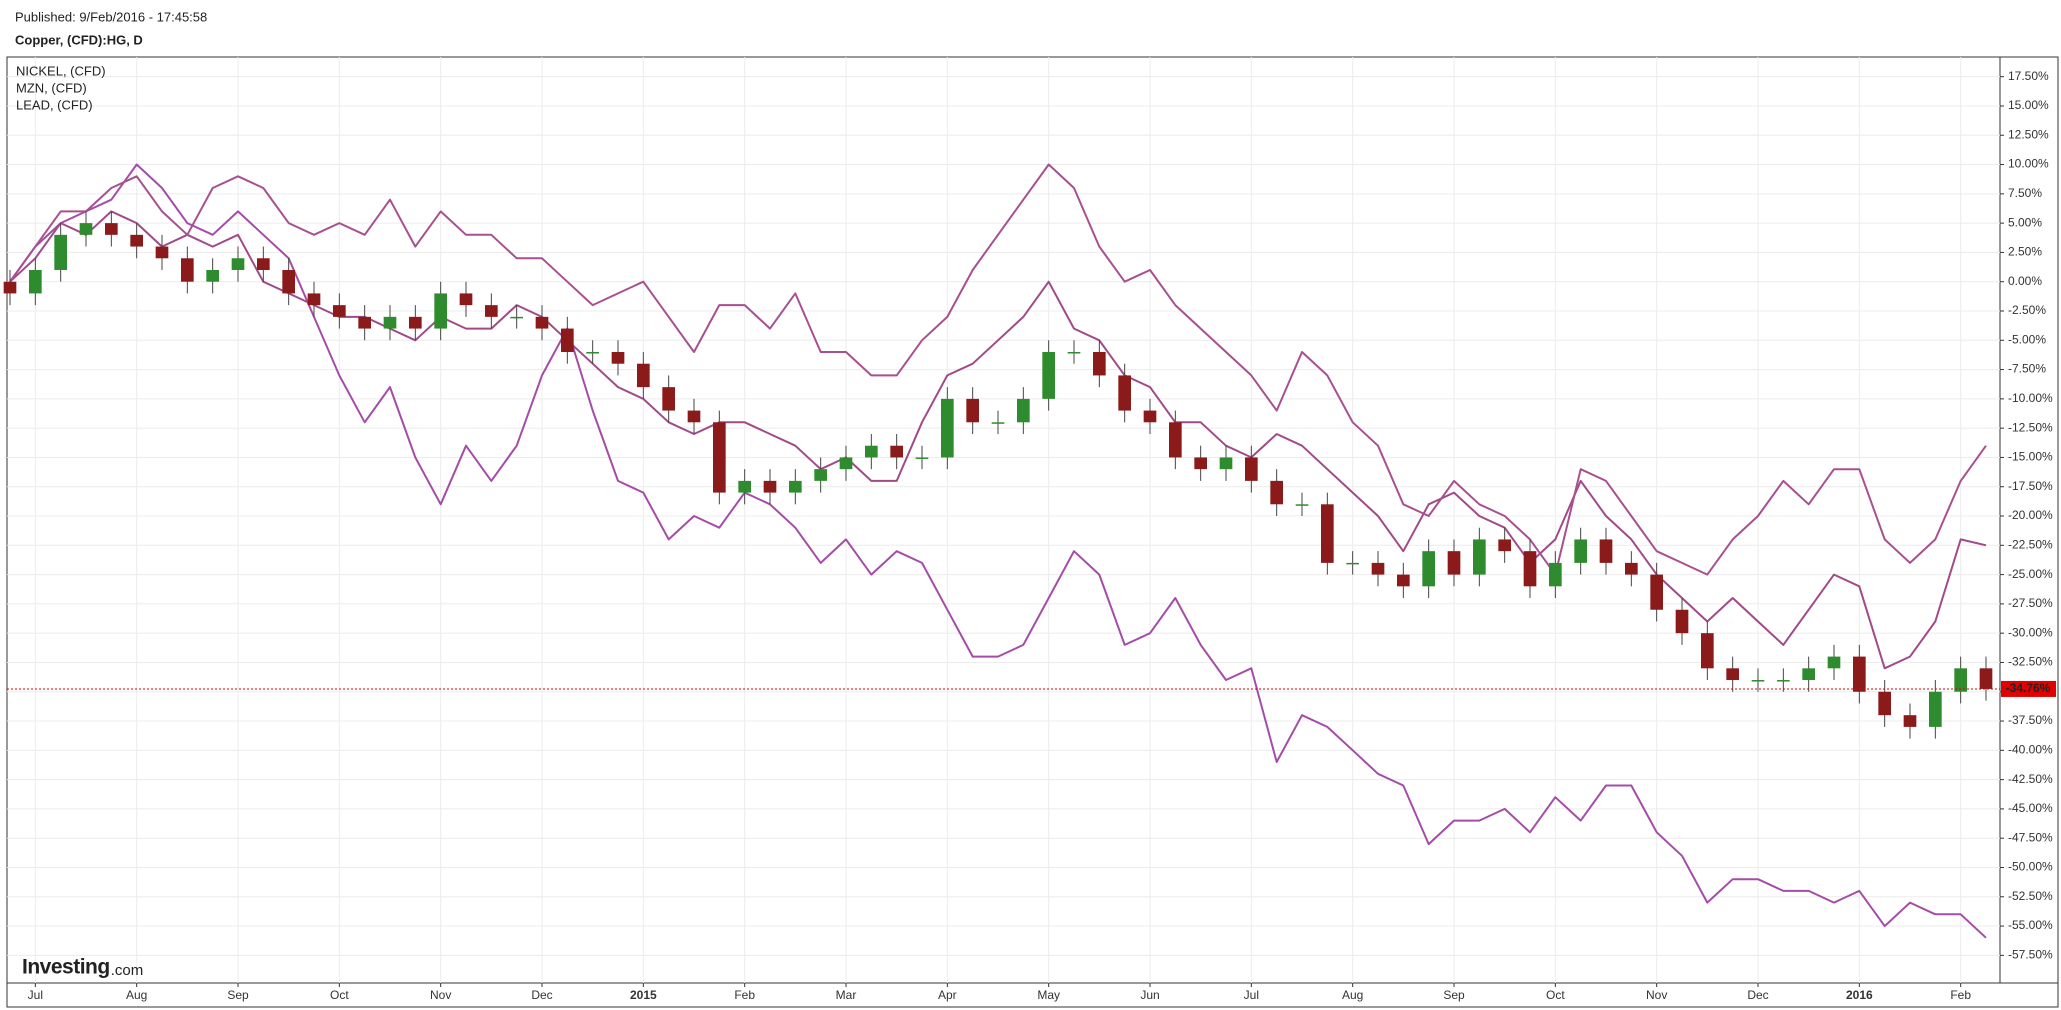 Image resolution: width=2061 pixels, height=1010 pixels. I want to click on y-tick-label: 7.50%, so click(2025, 193).